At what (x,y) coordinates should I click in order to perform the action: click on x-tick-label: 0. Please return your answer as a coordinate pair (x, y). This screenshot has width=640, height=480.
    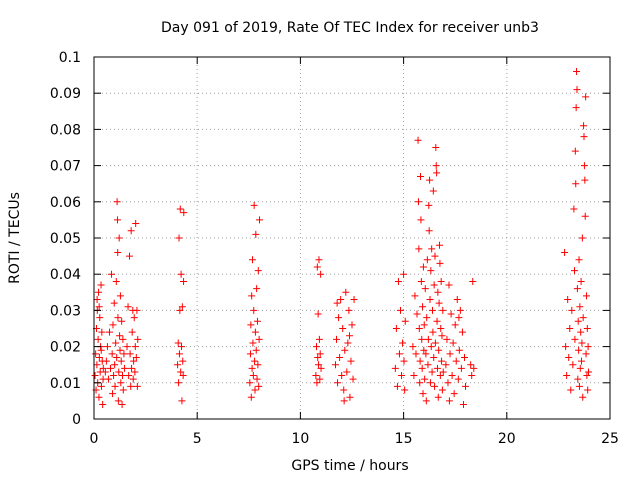
    Looking at the image, I should click on (94, 439).